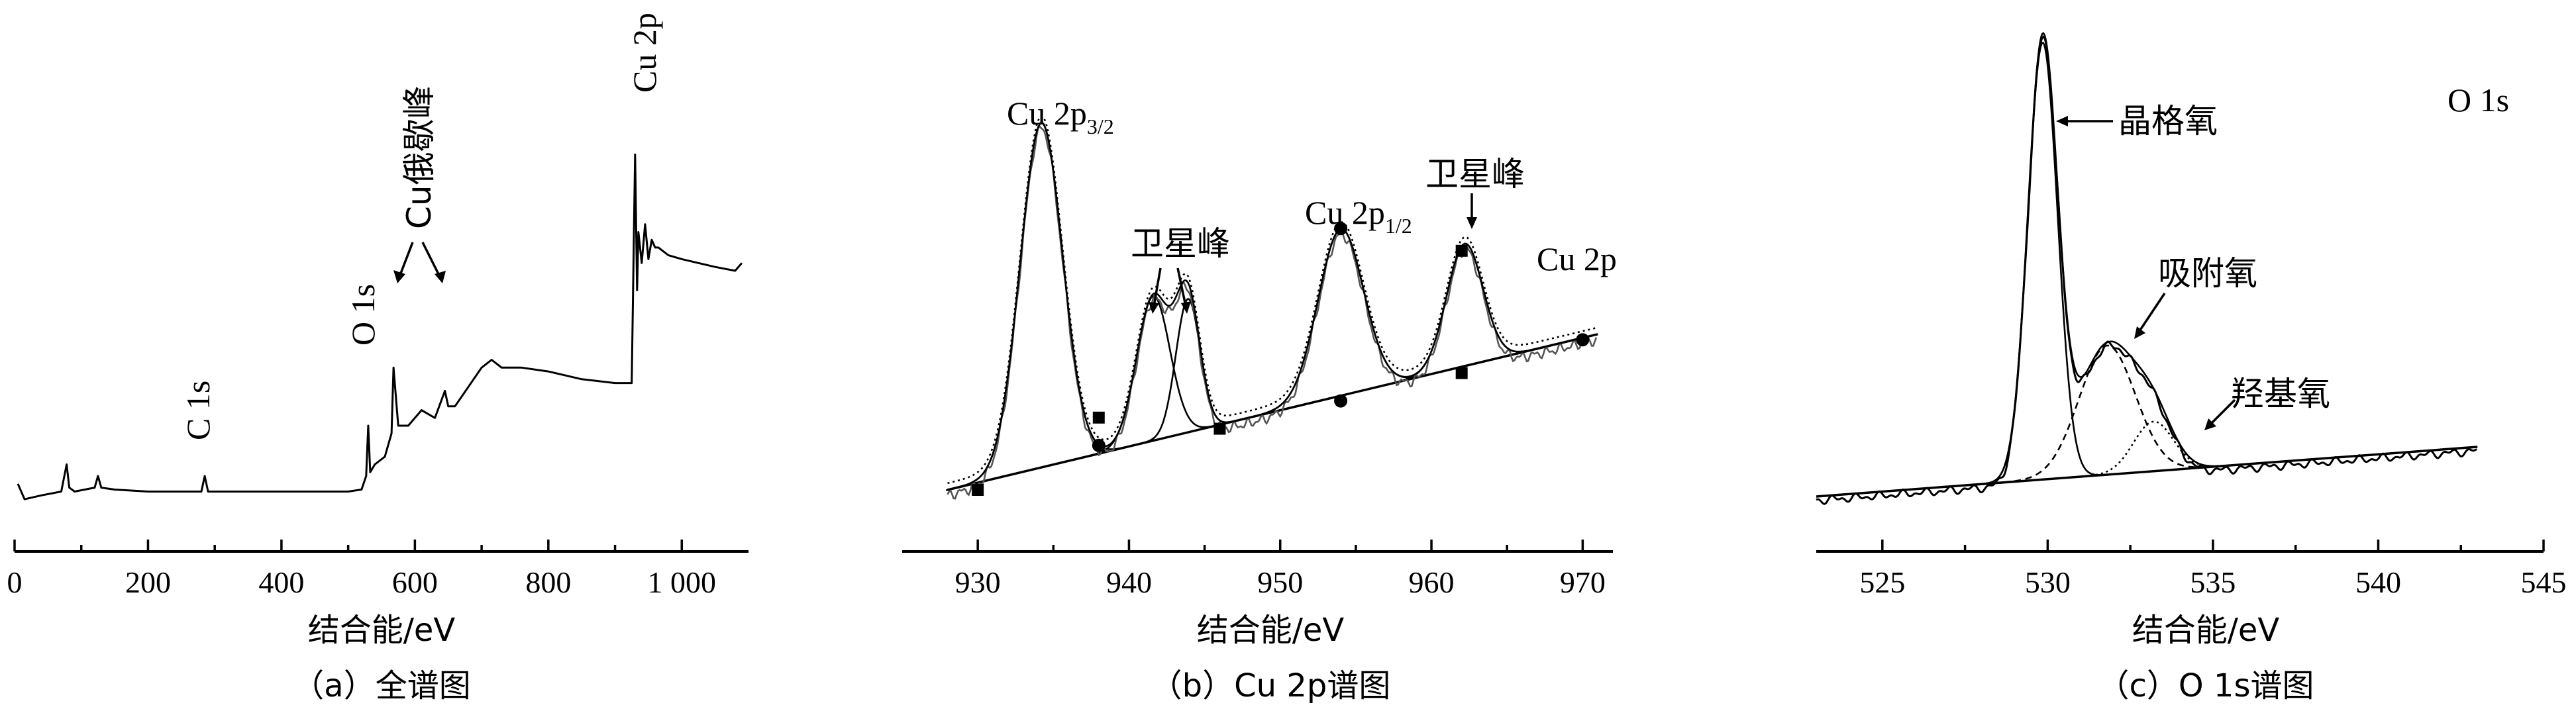 This screenshot has width=2576, height=713. I want to click on panel-a-tick-label: 200, so click(148, 582).